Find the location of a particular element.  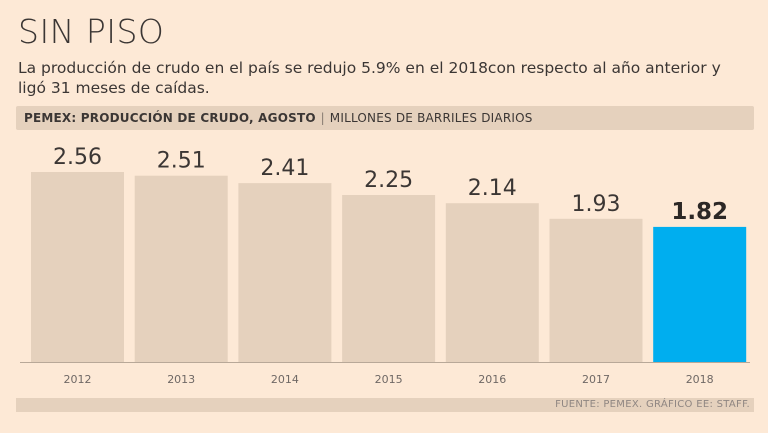

x-tick-2013: 2013 is located at coordinates (181, 379).